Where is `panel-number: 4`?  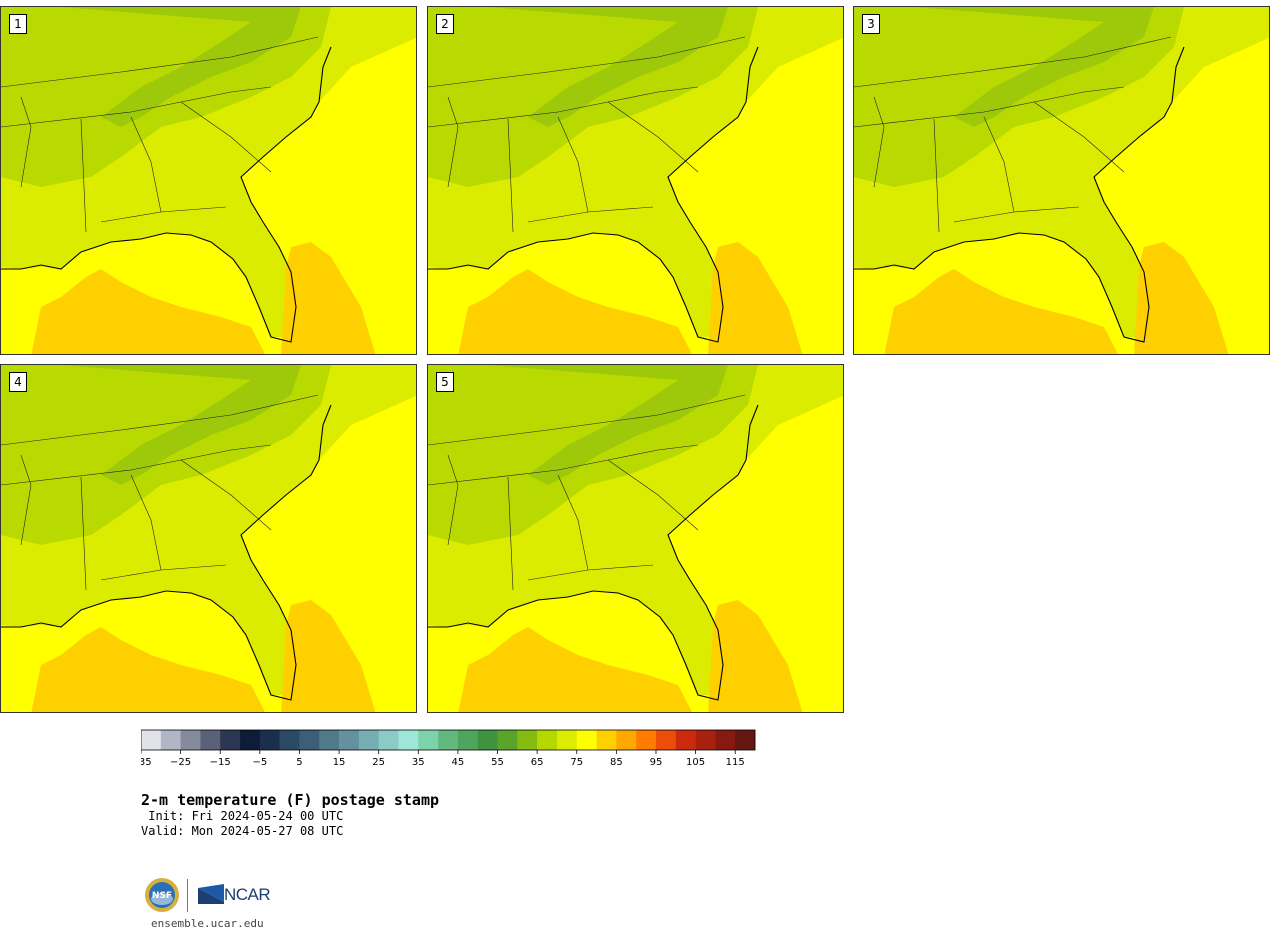 panel-number: 4 is located at coordinates (18, 382).